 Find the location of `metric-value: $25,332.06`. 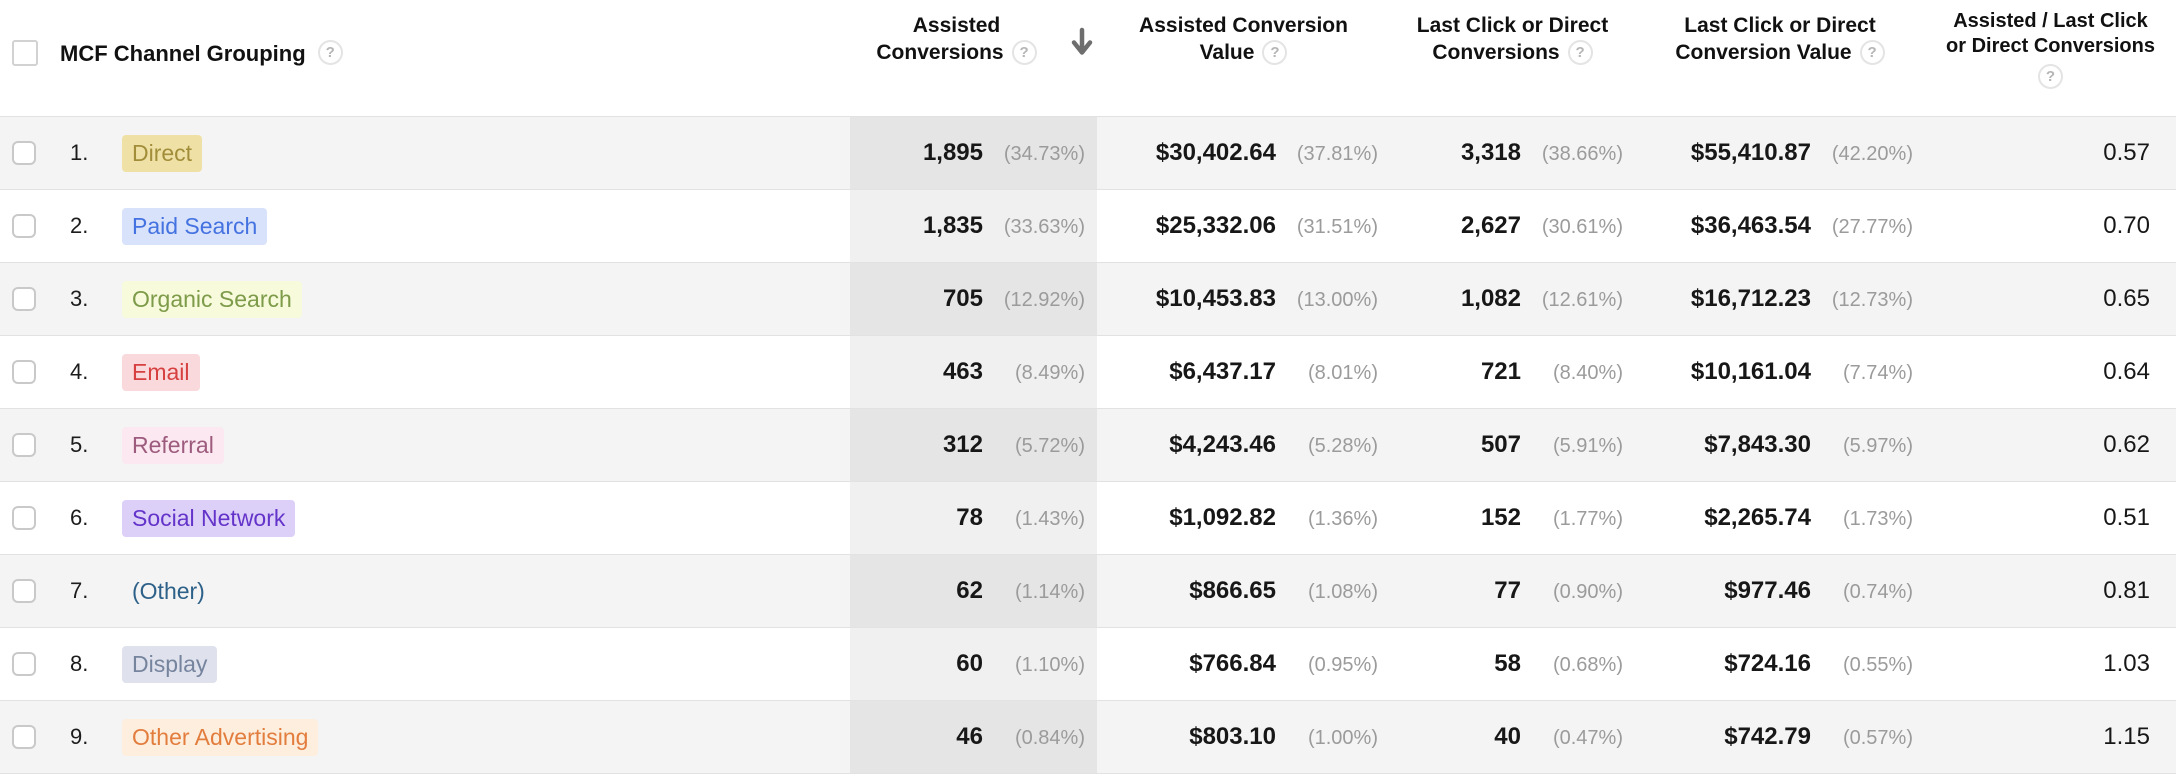

metric-value: $25,332.06 is located at coordinates (1215, 225).